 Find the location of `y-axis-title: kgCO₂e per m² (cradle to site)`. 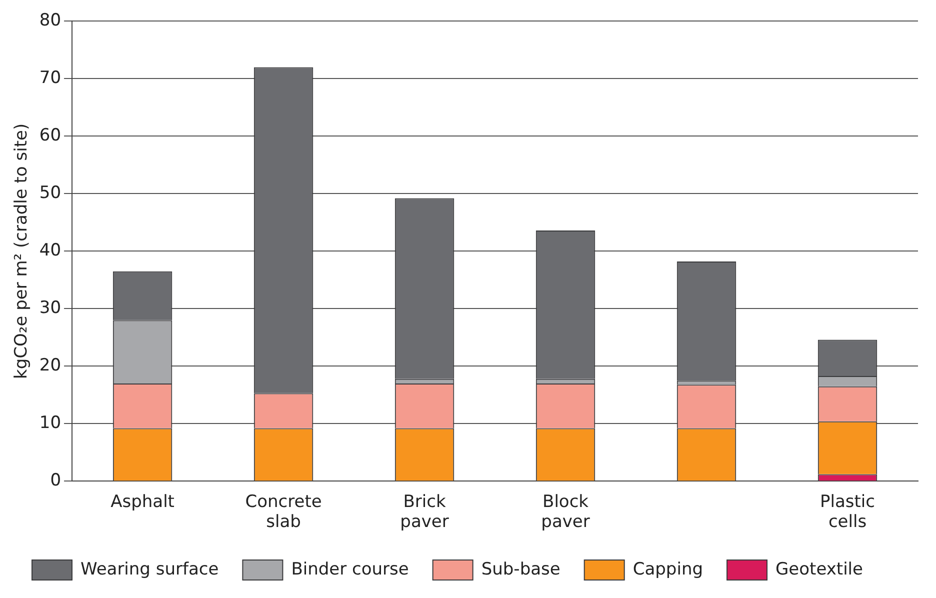

y-axis-title: kgCO₂e per m² (cradle to site) is located at coordinates (22, 251).